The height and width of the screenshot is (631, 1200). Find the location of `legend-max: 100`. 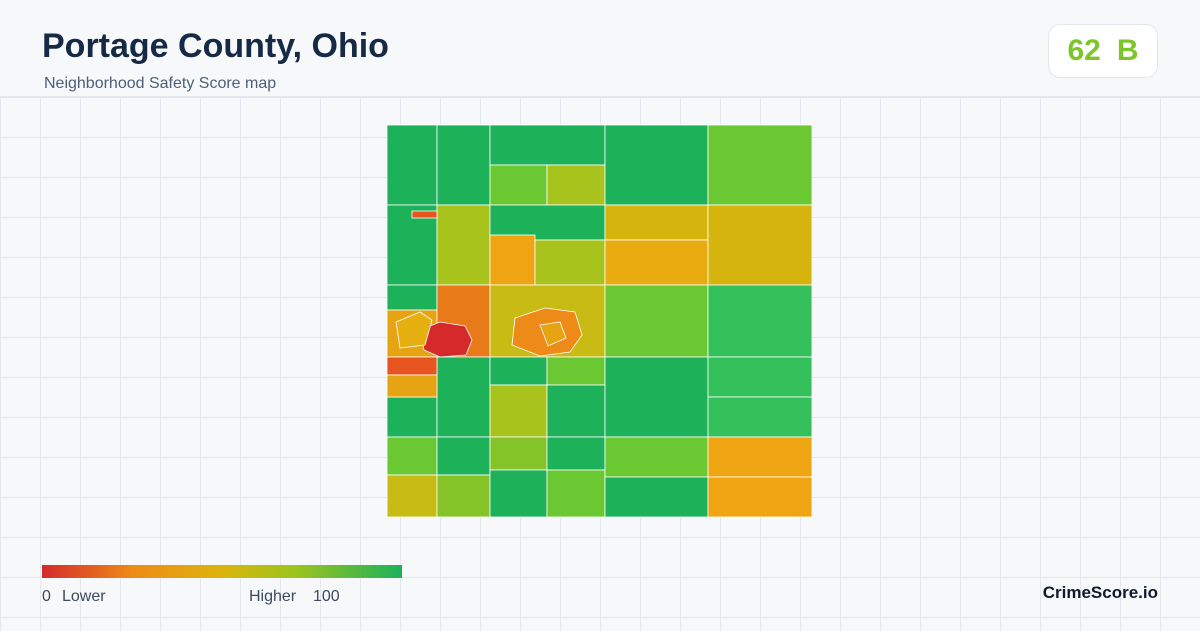

legend-max: 100 is located at coordinates (326, 596).